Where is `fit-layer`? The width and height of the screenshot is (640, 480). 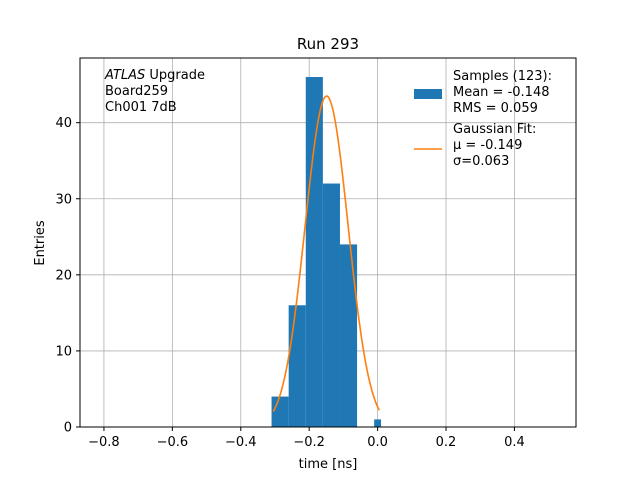
fit-layer is located at coordinates (326, 253).